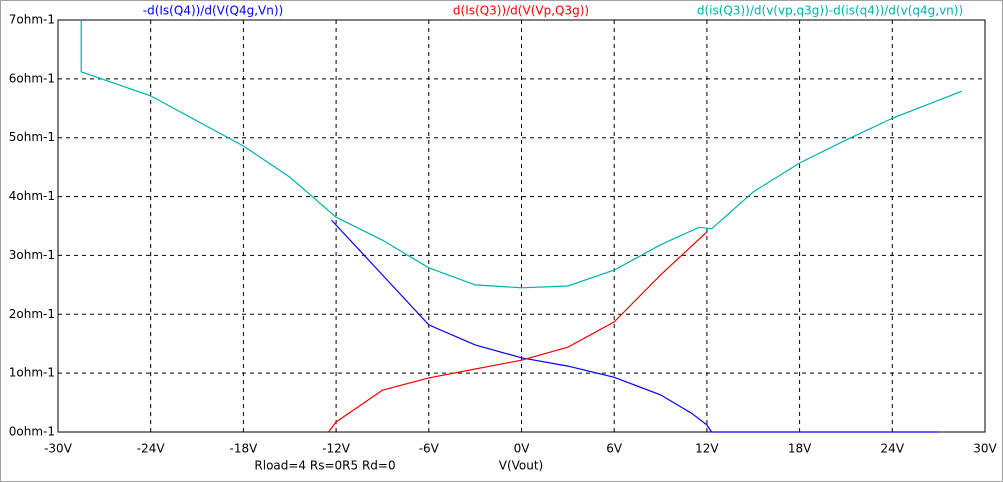 The height and width of the screenshot is (482, 1003). What do you see at coordinates (893, 449) in the screenshot?
I see `x-tick-label: 24V` at bounding box center [893, 449].